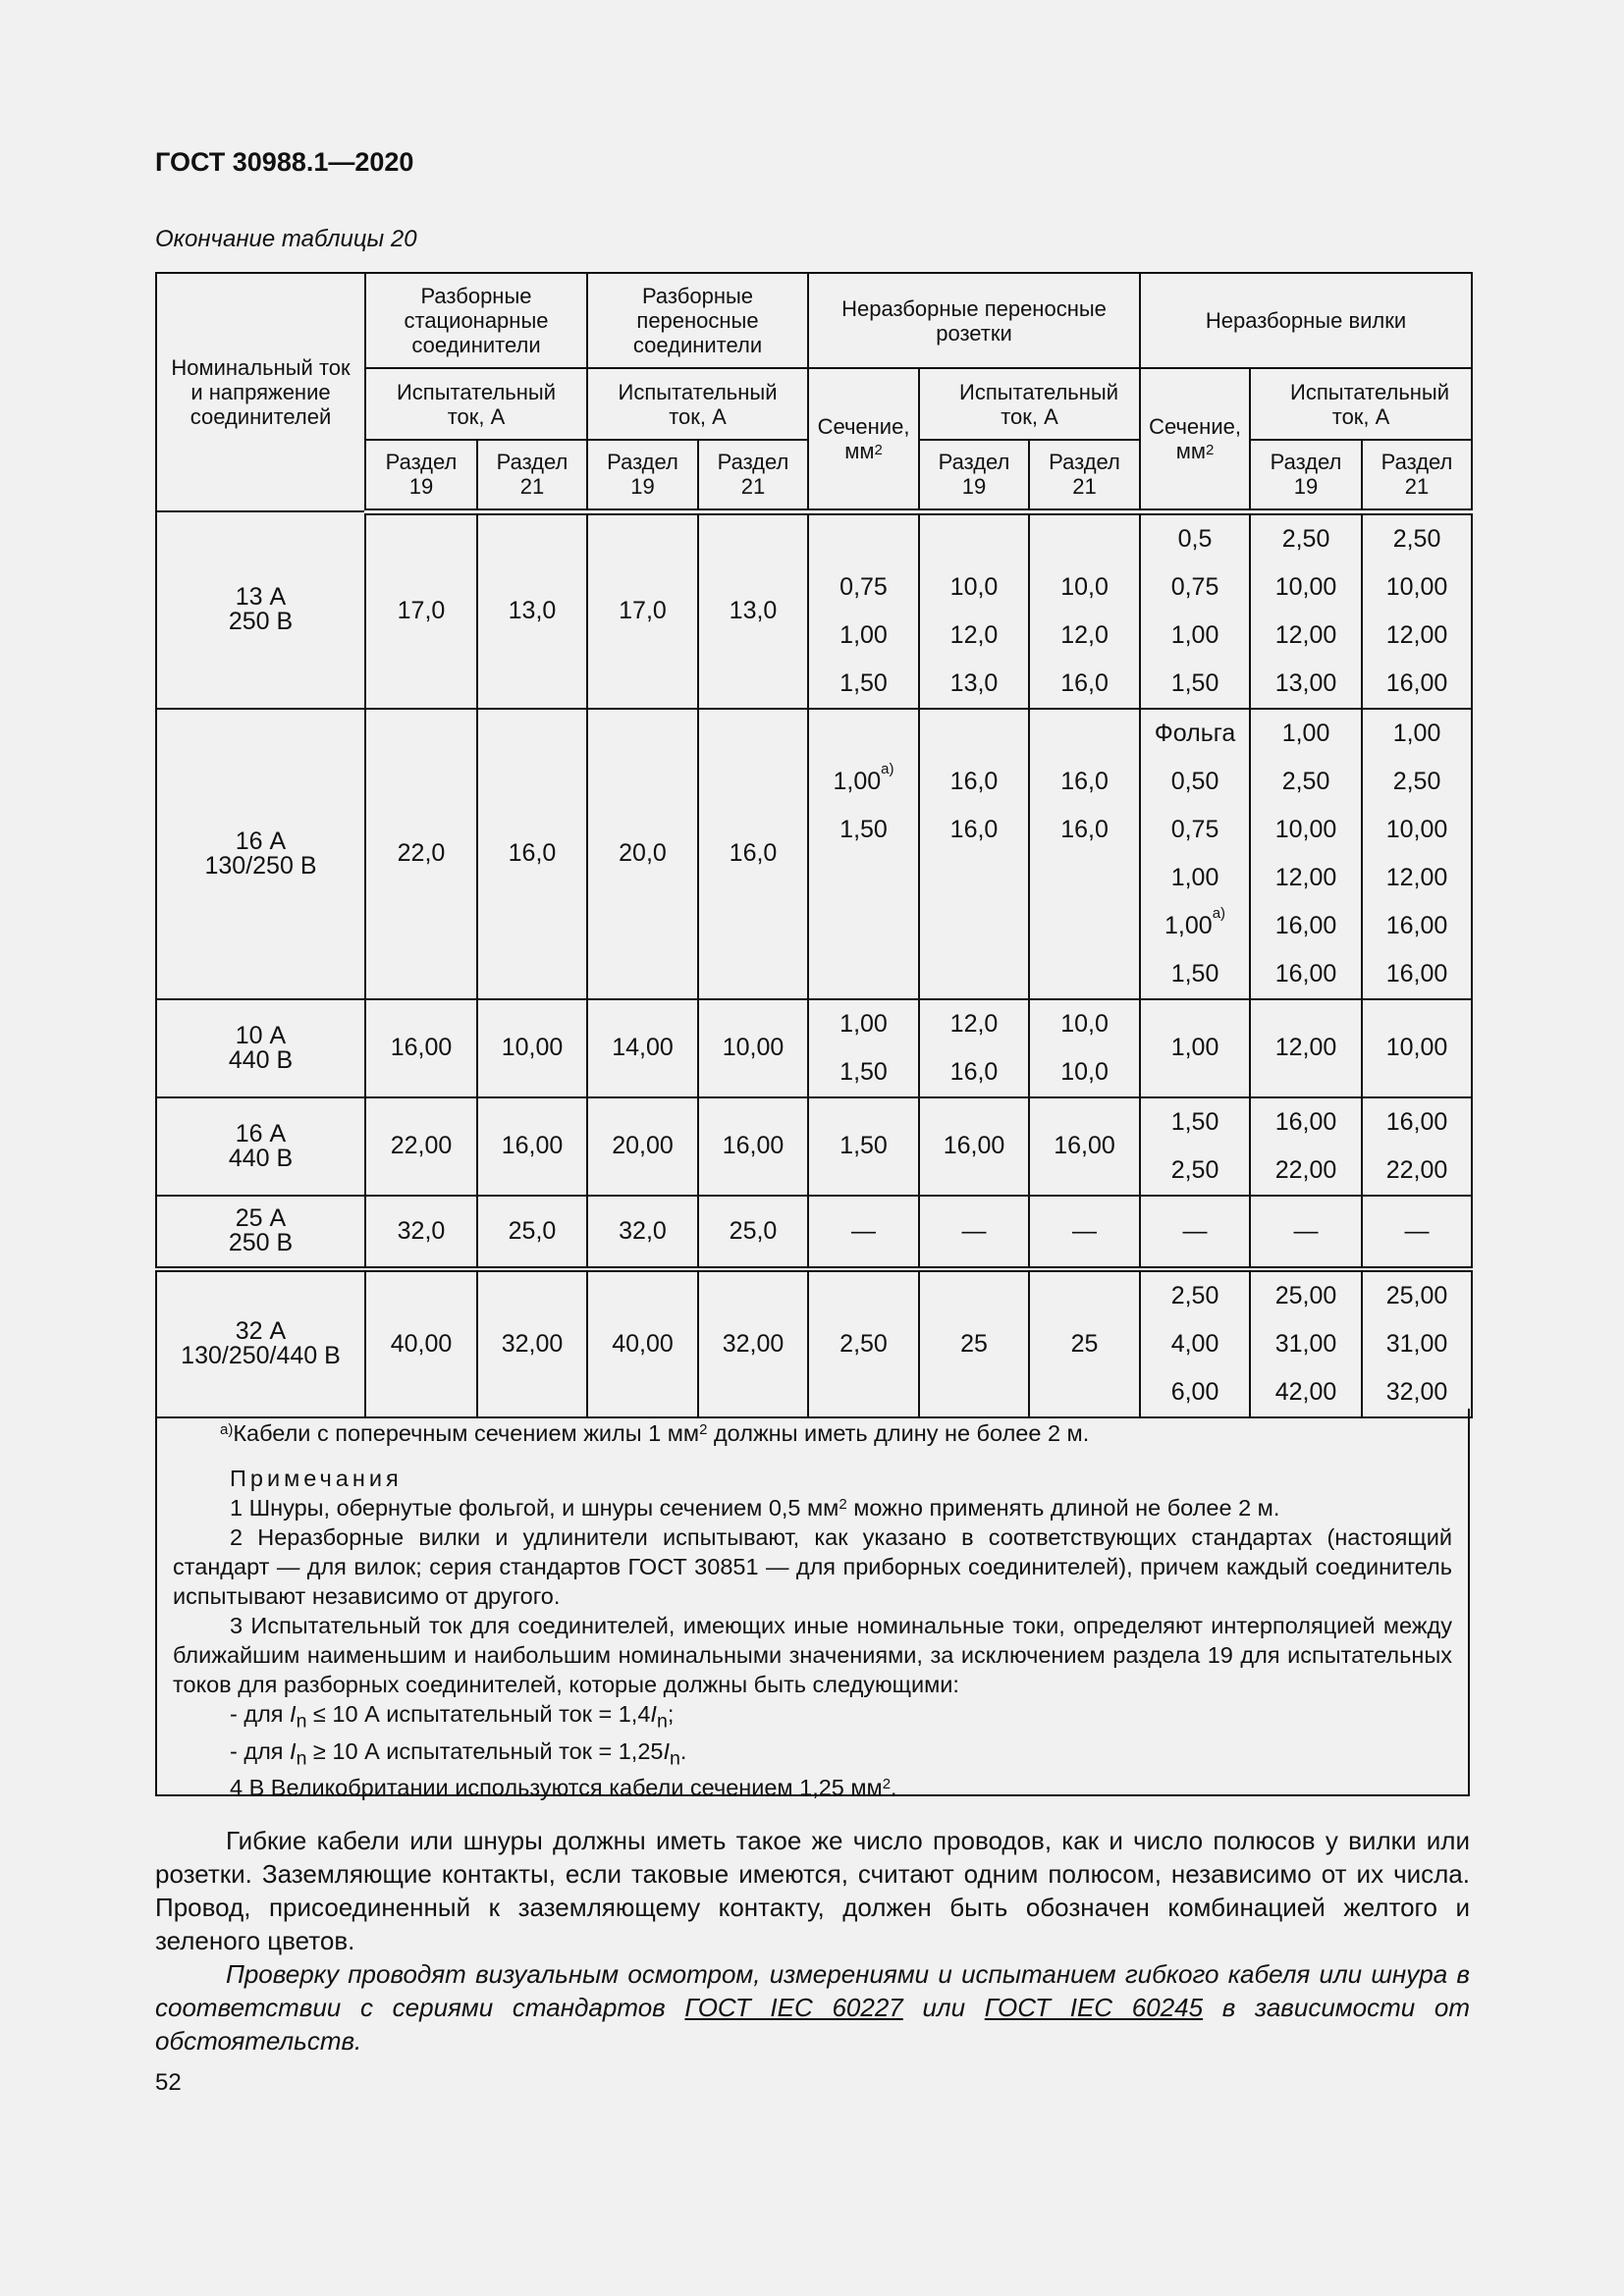 This screenshot has height=2296, width=1624. I want to click on row-label-line: 10 А, so click(261, 1035).